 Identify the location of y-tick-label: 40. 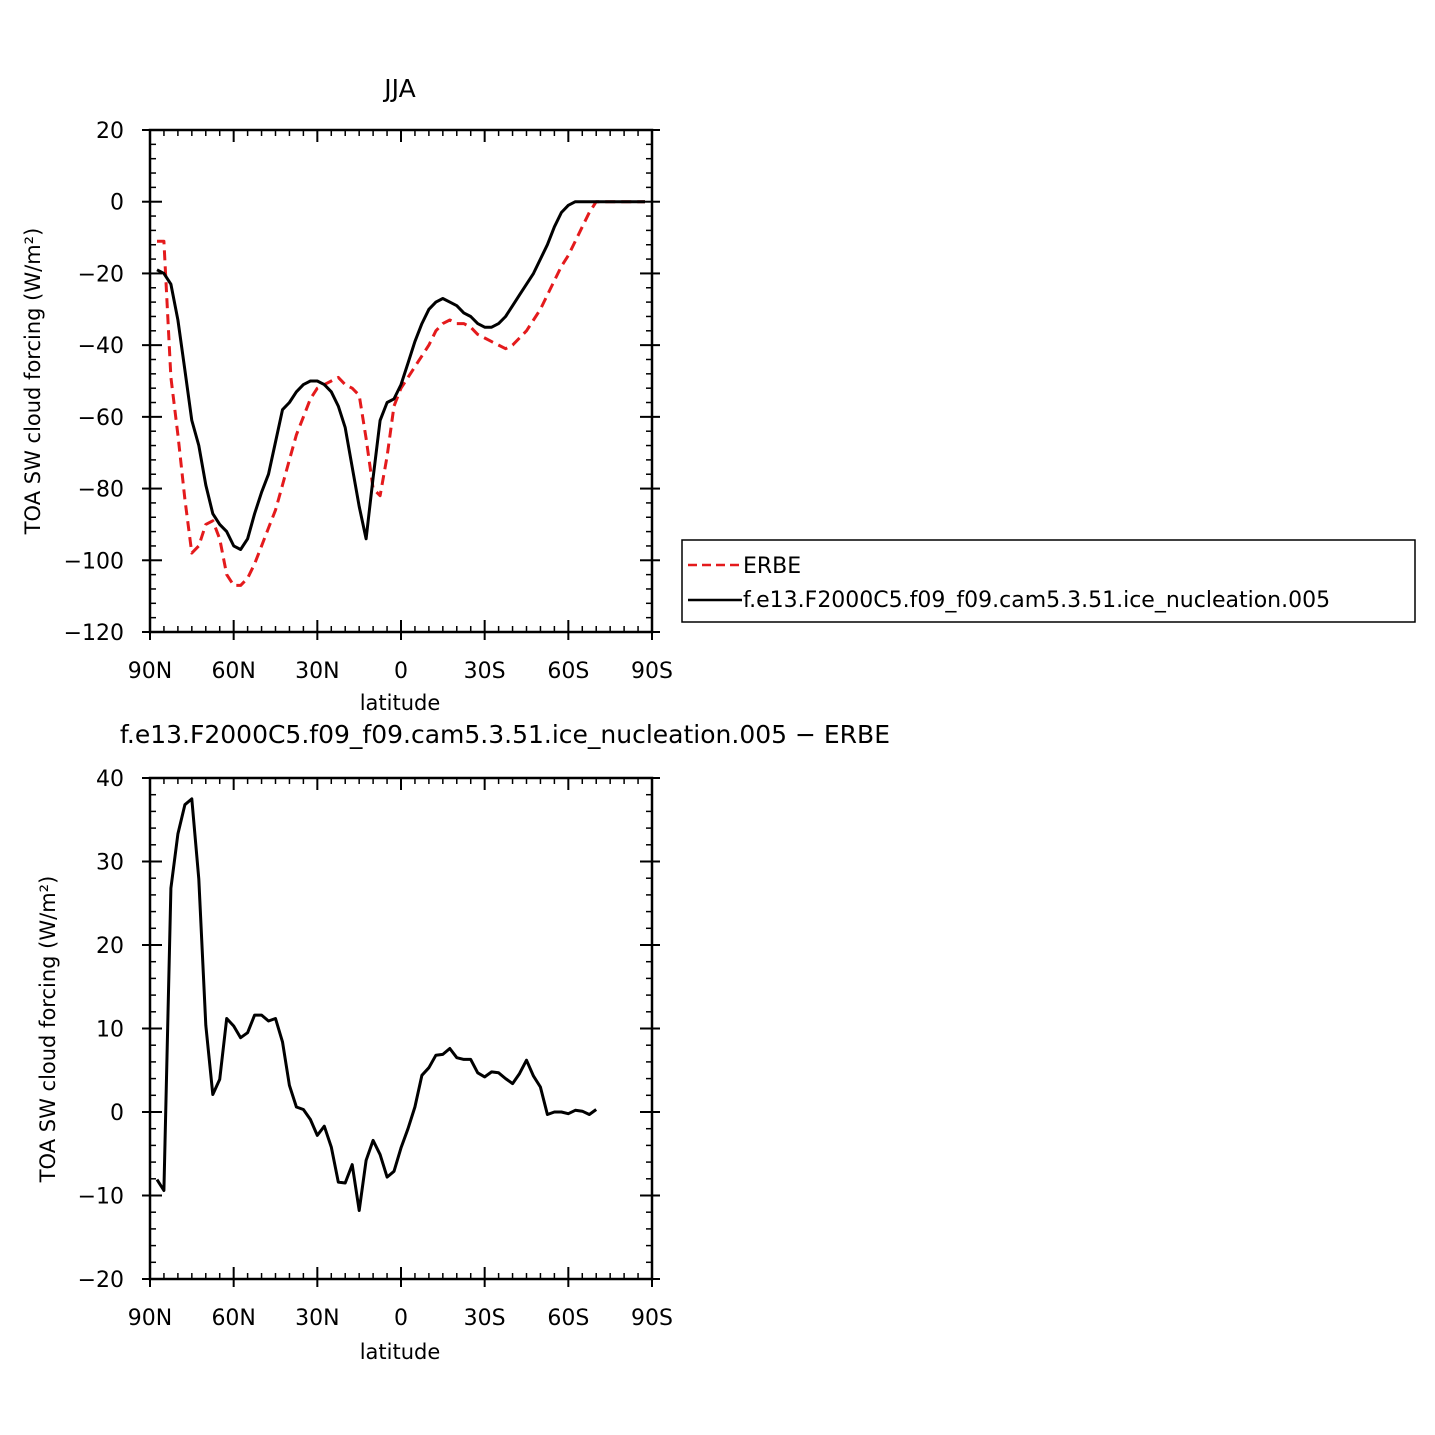
(110, 779).